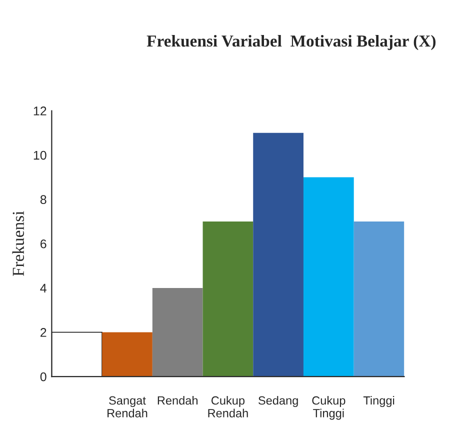  Describe the element at coordinates (128, 407) in the screenshot. I see `x-tick-label: Sangat Rendah` at that location.